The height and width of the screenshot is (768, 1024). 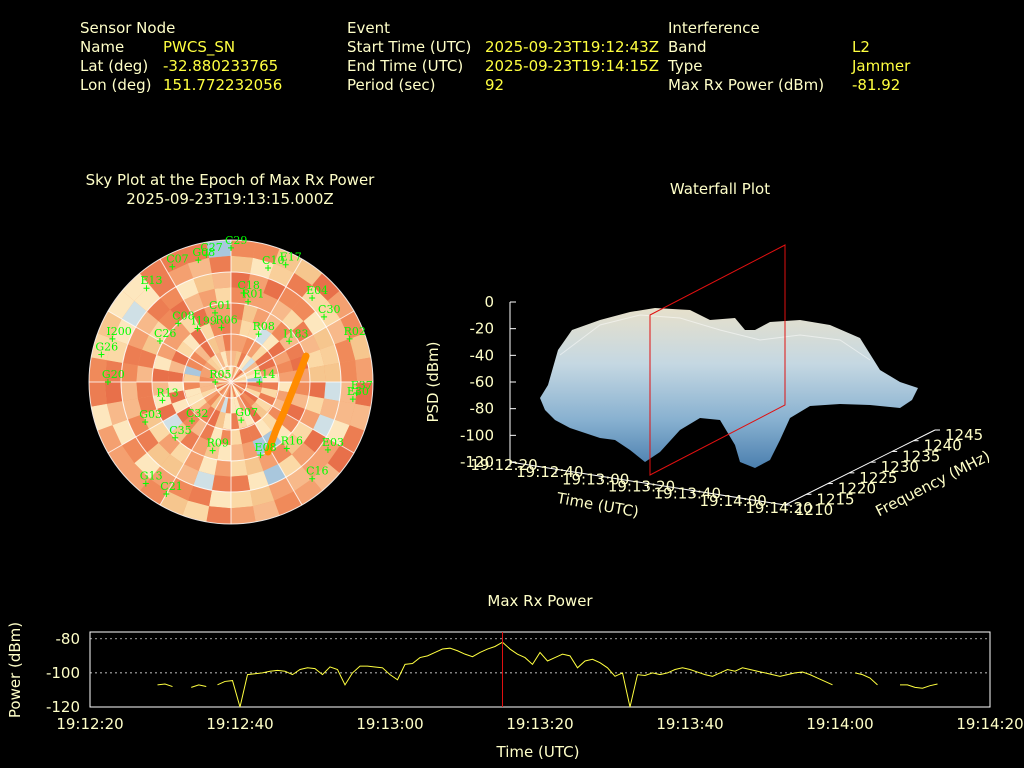 I want to click on sky-plot-title: Sky Plot at the Epoch of Max Rx Power, so click(x=230, y=180).